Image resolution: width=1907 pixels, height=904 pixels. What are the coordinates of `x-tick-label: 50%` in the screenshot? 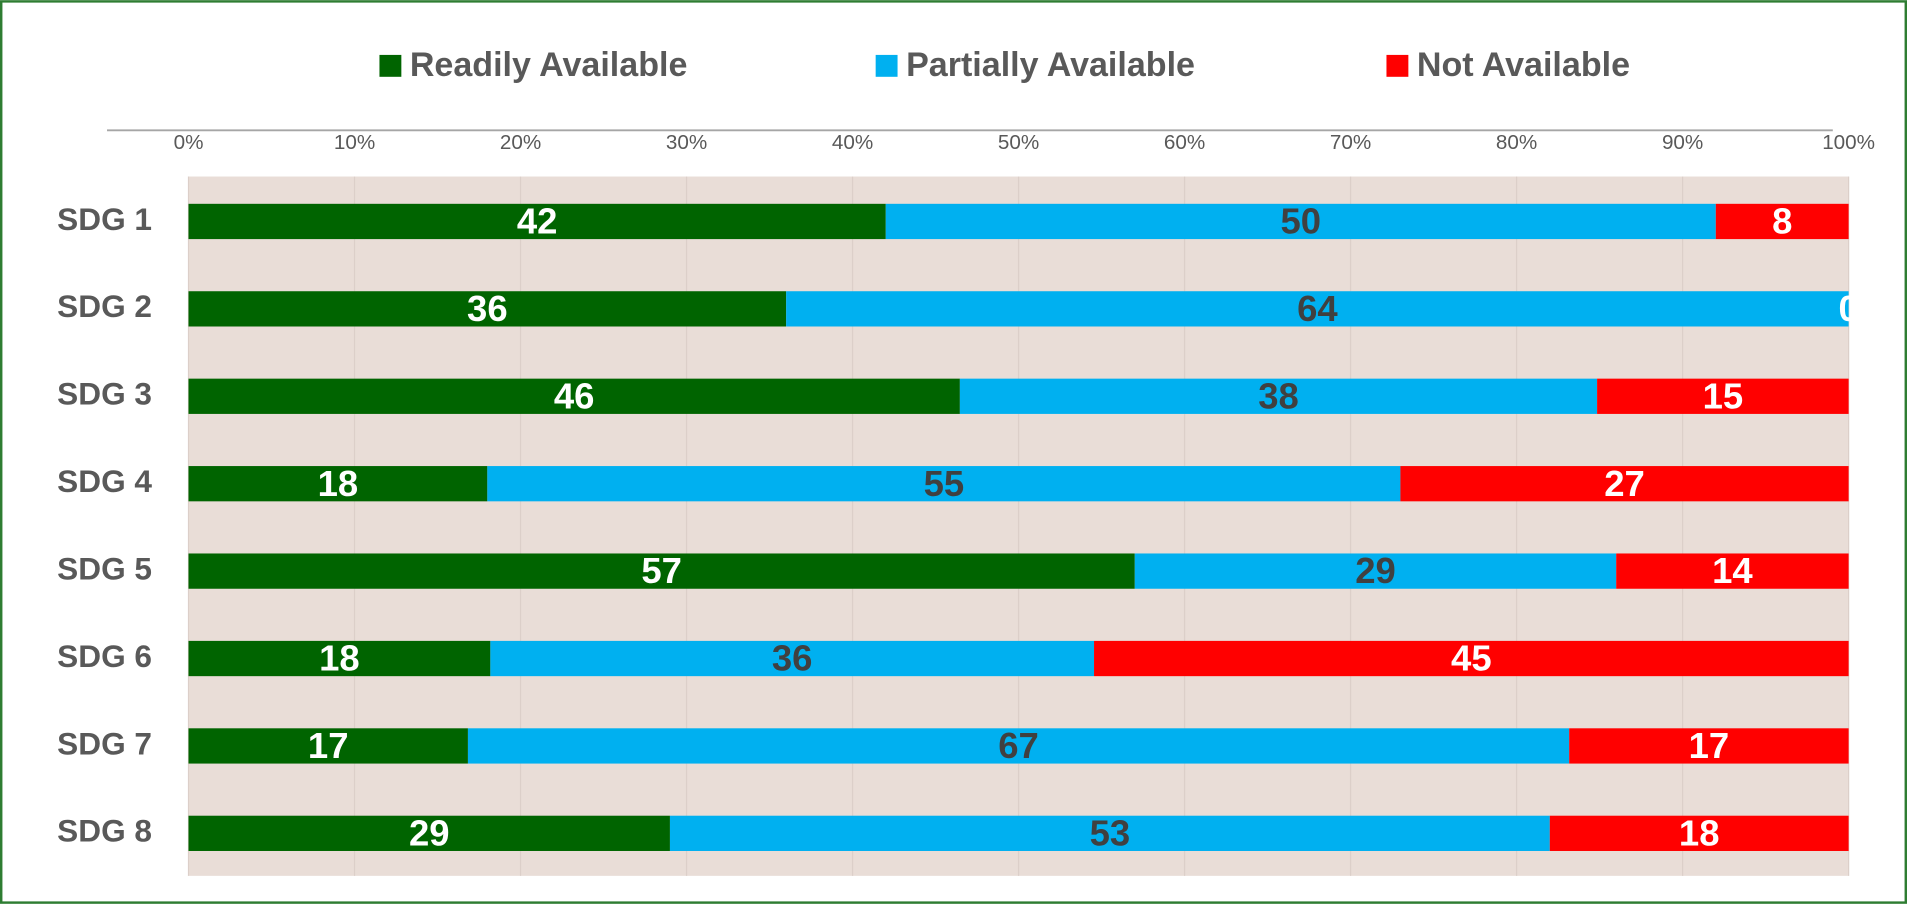 It's located at (1018, 142).